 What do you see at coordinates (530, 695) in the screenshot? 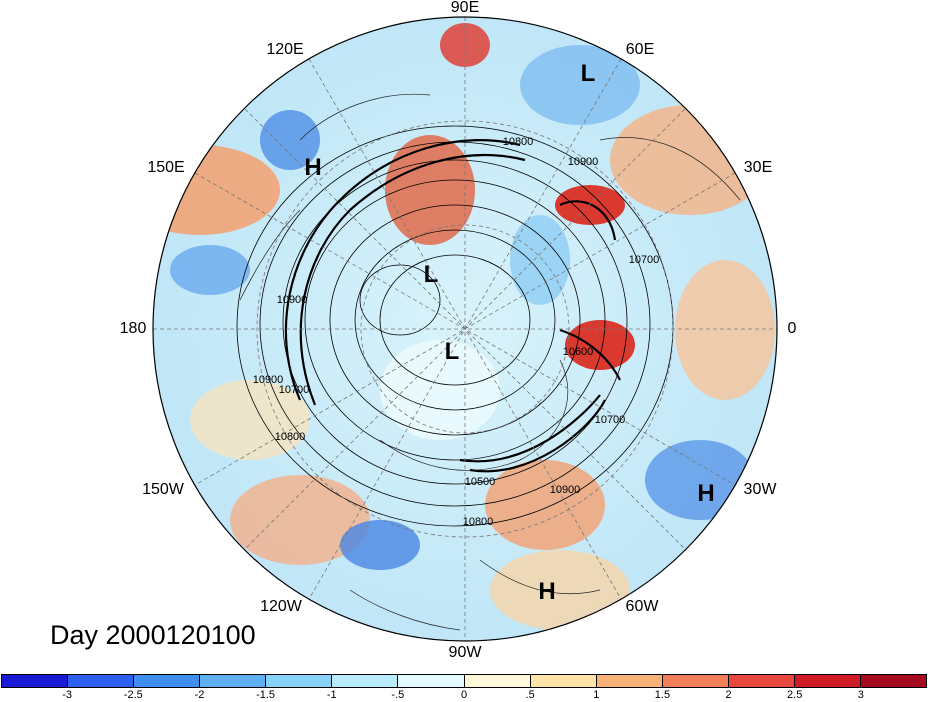
I see `colorbar-tick-label: .5` at bounding box center [530, 695].